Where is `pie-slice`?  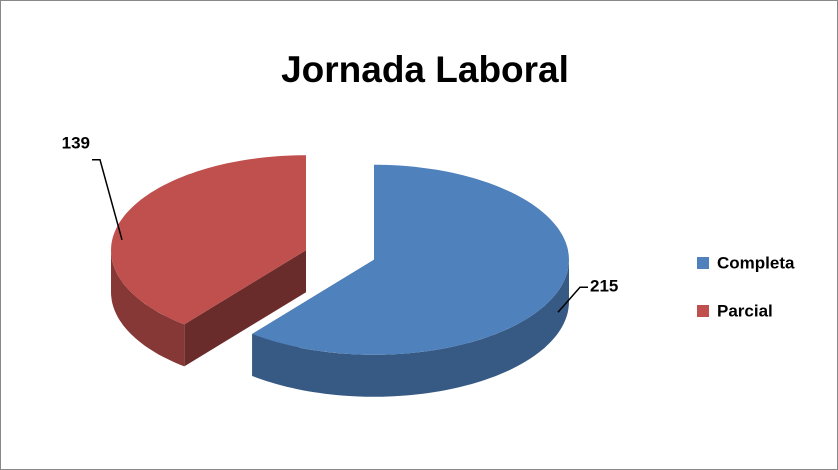
pie-slice is located at coordinates (208, 261).